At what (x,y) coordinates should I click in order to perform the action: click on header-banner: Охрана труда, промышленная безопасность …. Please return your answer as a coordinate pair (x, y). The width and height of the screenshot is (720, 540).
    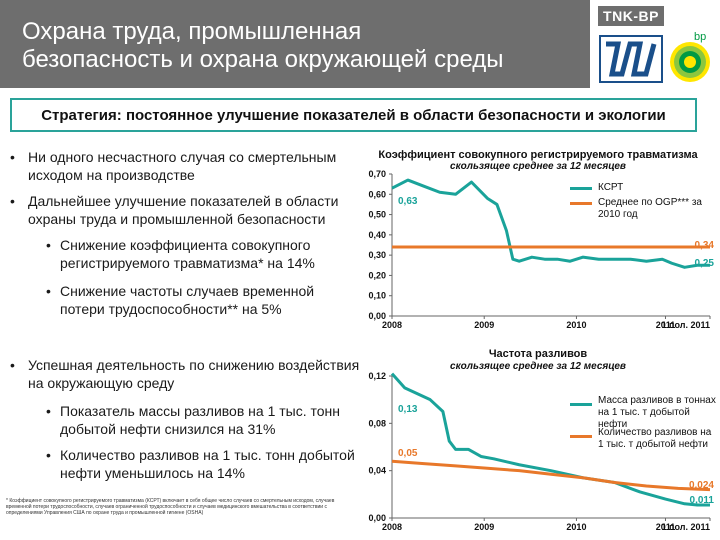
    Looking at the image, I should click on (295, 44).